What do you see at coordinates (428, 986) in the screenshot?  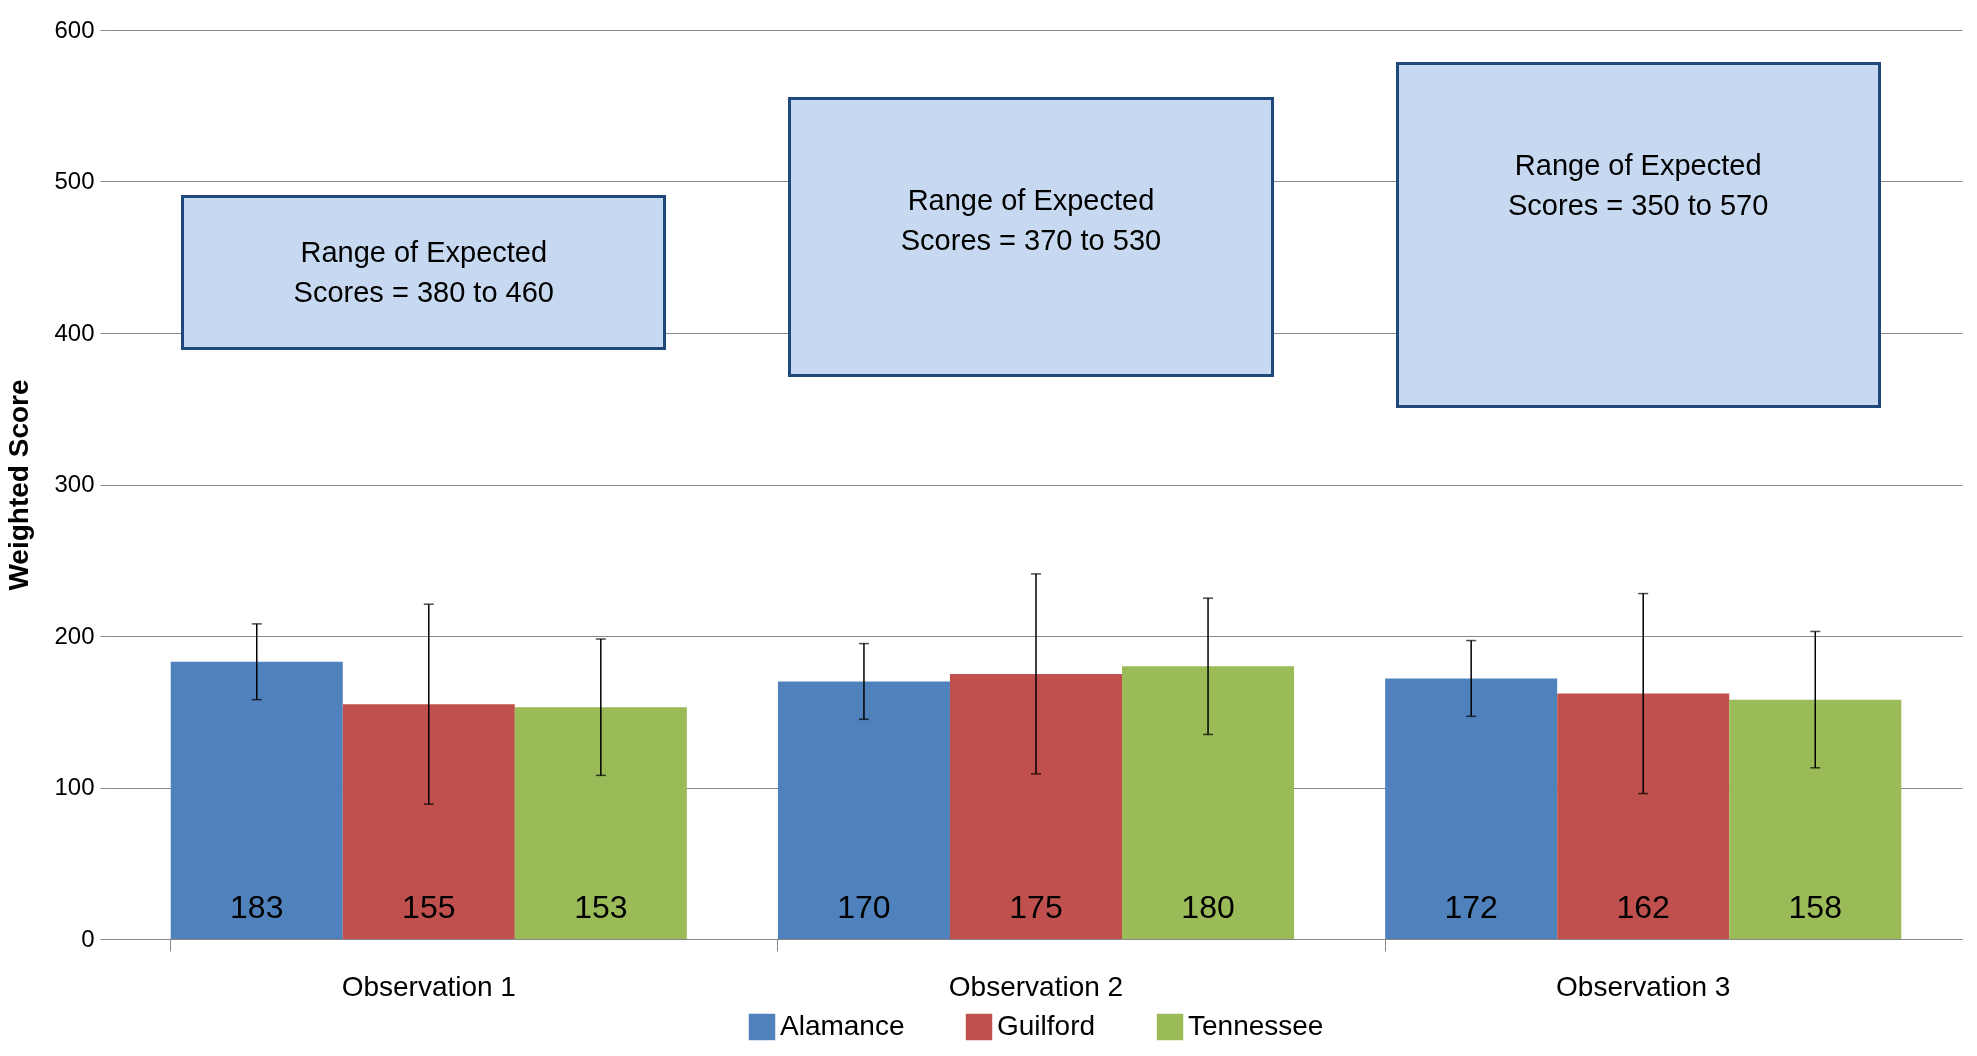 I see `x-tick-label: Observation 1` at bounding box center [428, 986].